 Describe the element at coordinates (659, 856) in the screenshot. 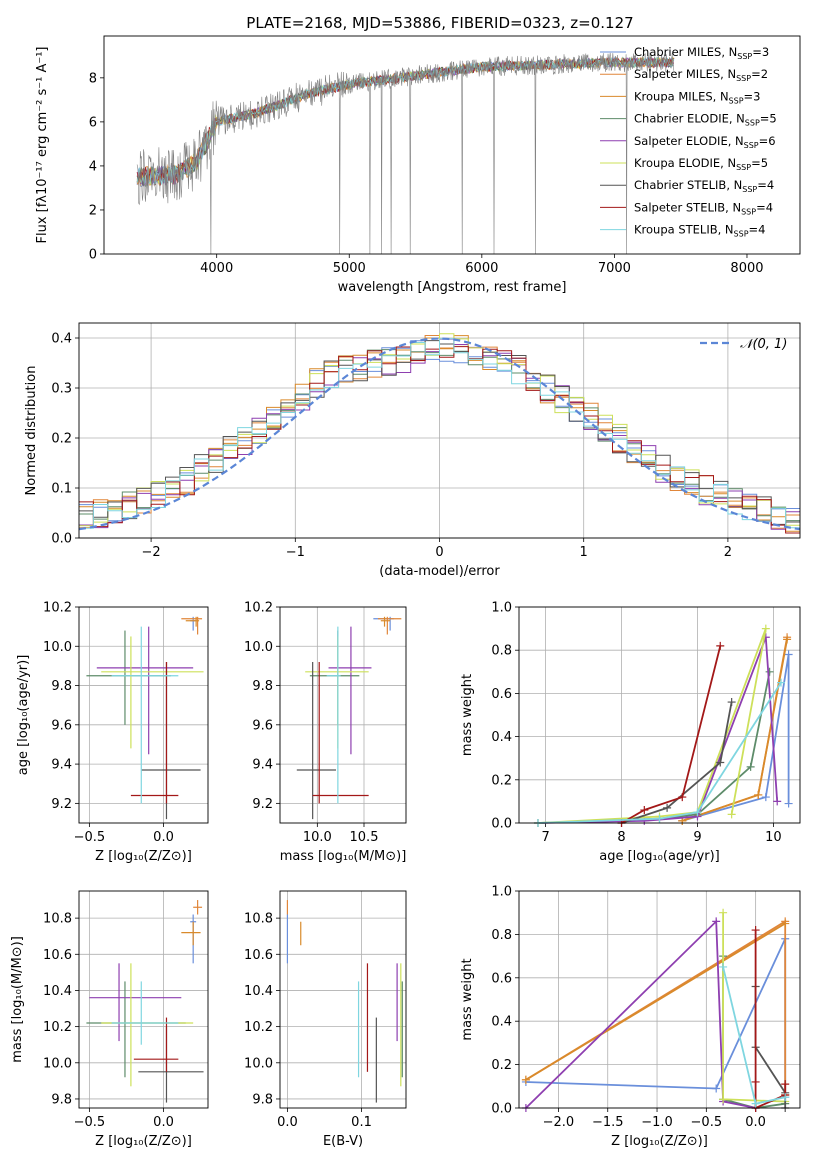

I see `x-axis-label: age [log₁₀(age/yr)]` at that location.